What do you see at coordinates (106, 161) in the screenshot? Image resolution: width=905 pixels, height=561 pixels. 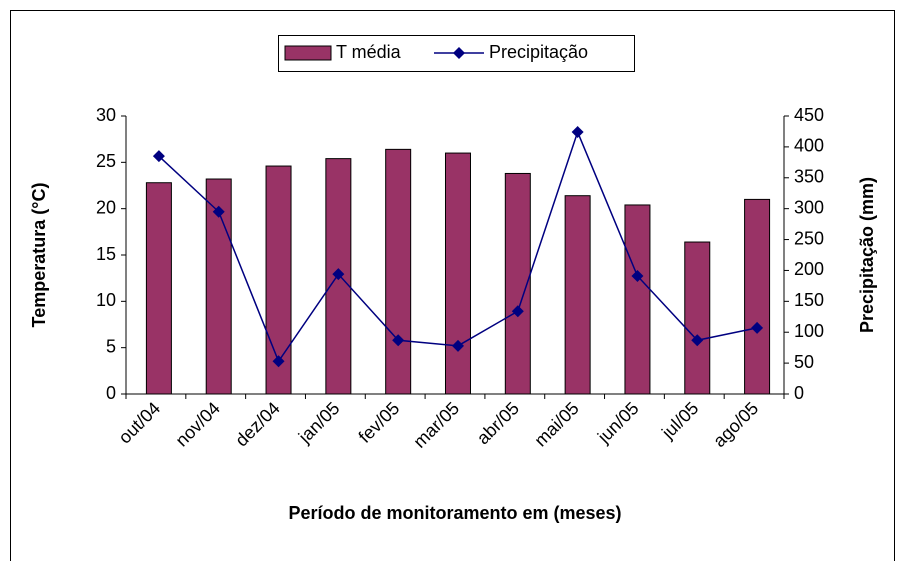 I see `y-tick-label: 25` at bounding box center [106, 161].